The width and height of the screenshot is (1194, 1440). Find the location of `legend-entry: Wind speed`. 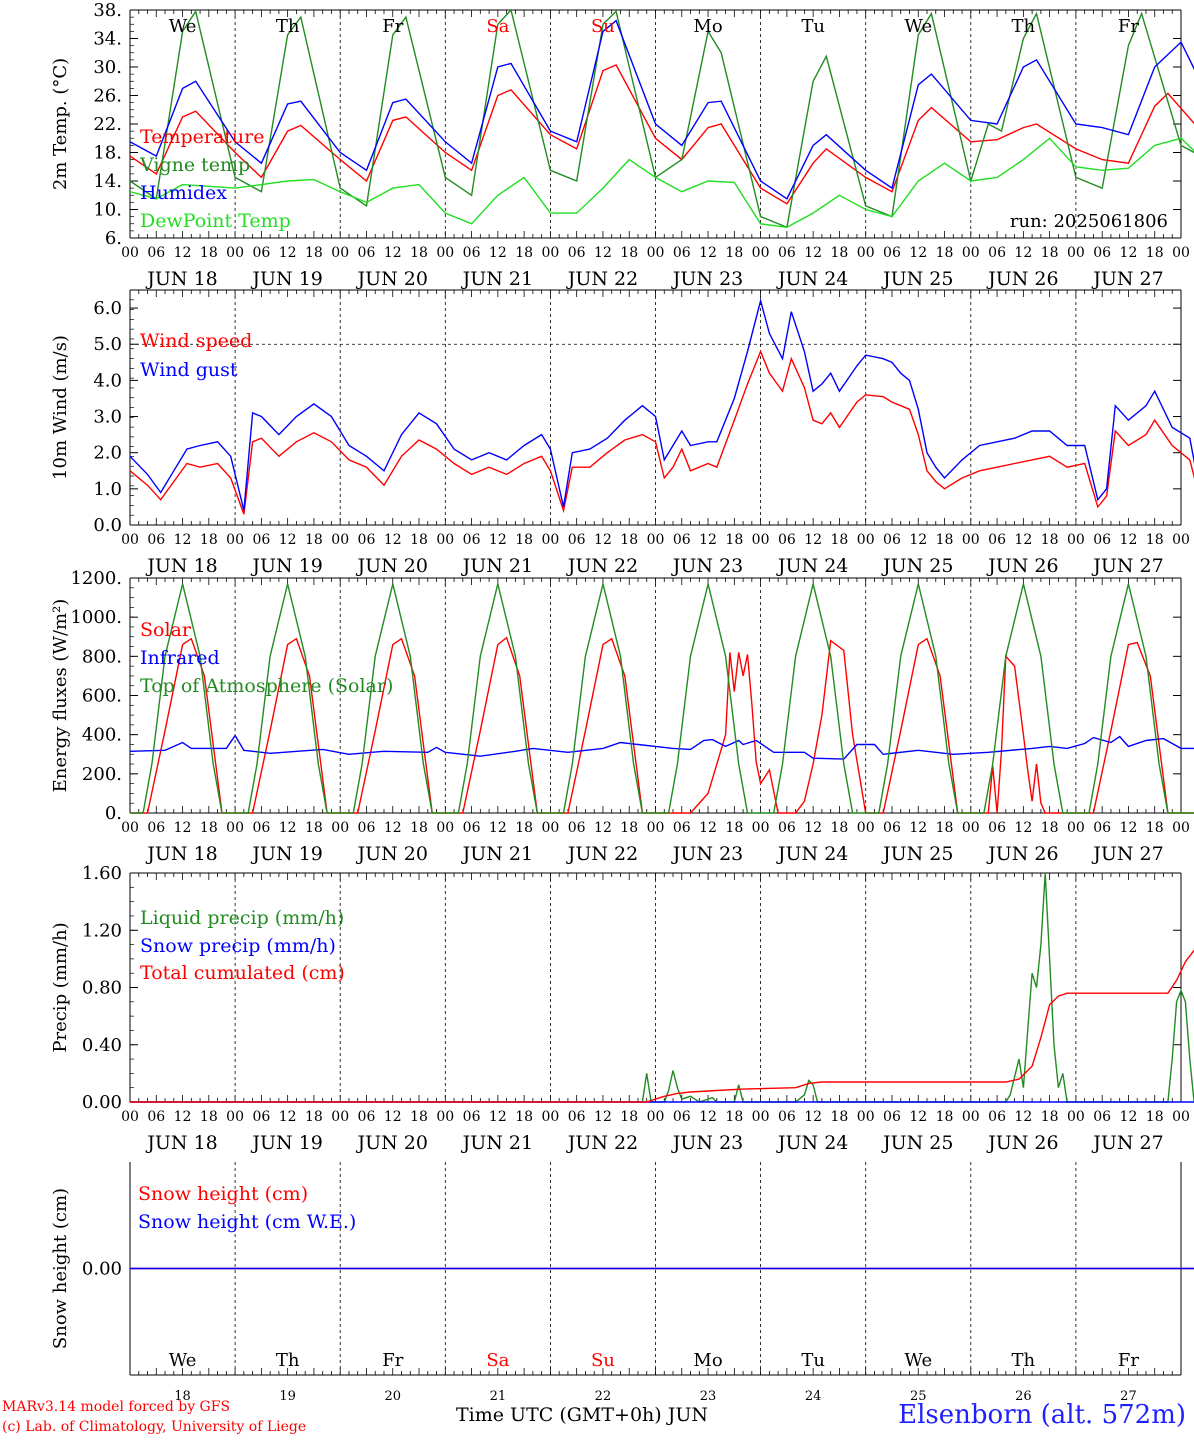

legend-entry: Wind speed is located at coordinates (196, 341).